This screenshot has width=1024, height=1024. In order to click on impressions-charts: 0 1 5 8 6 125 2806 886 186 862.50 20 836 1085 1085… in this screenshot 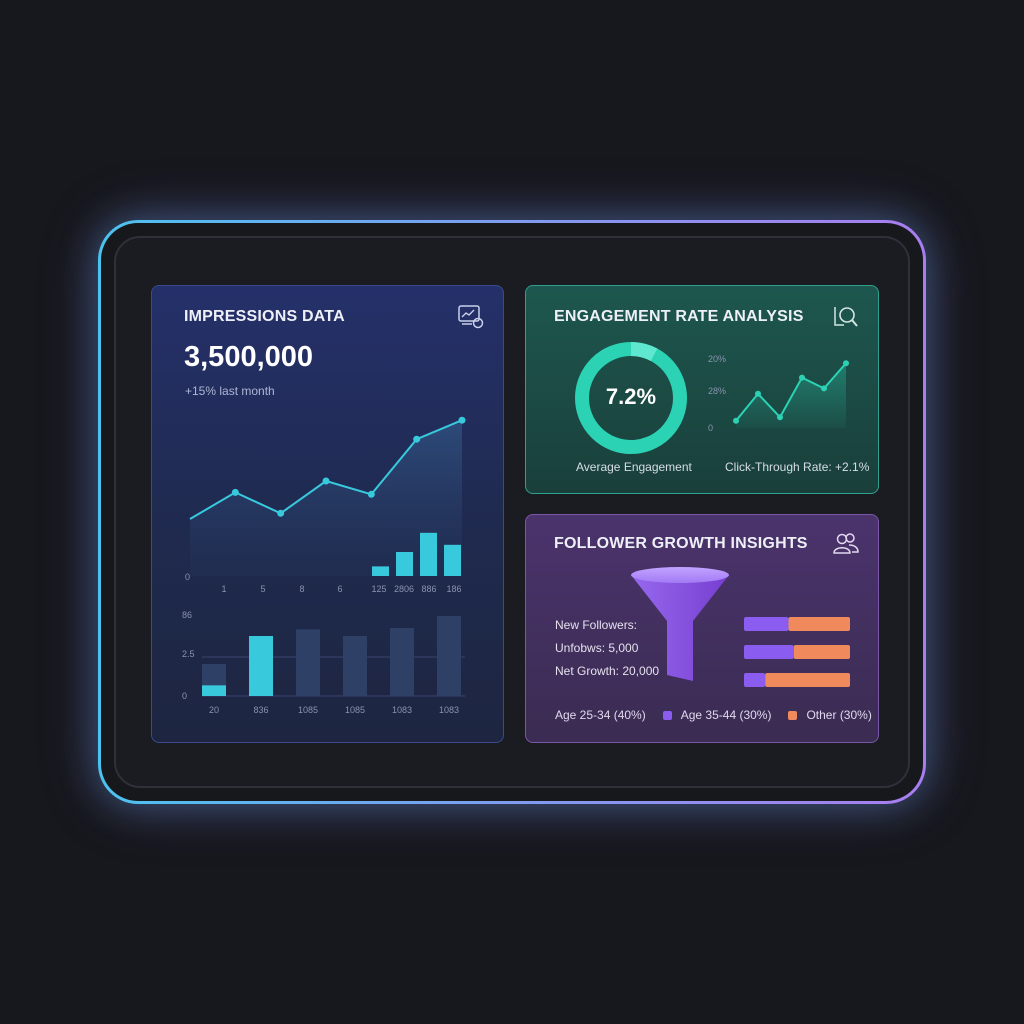, I will do `click(324, 565)`.